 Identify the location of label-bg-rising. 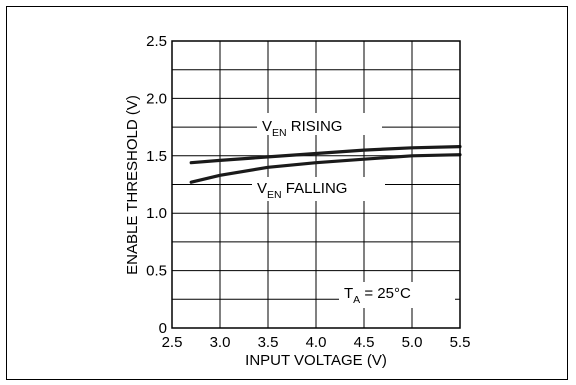
(319, 124).